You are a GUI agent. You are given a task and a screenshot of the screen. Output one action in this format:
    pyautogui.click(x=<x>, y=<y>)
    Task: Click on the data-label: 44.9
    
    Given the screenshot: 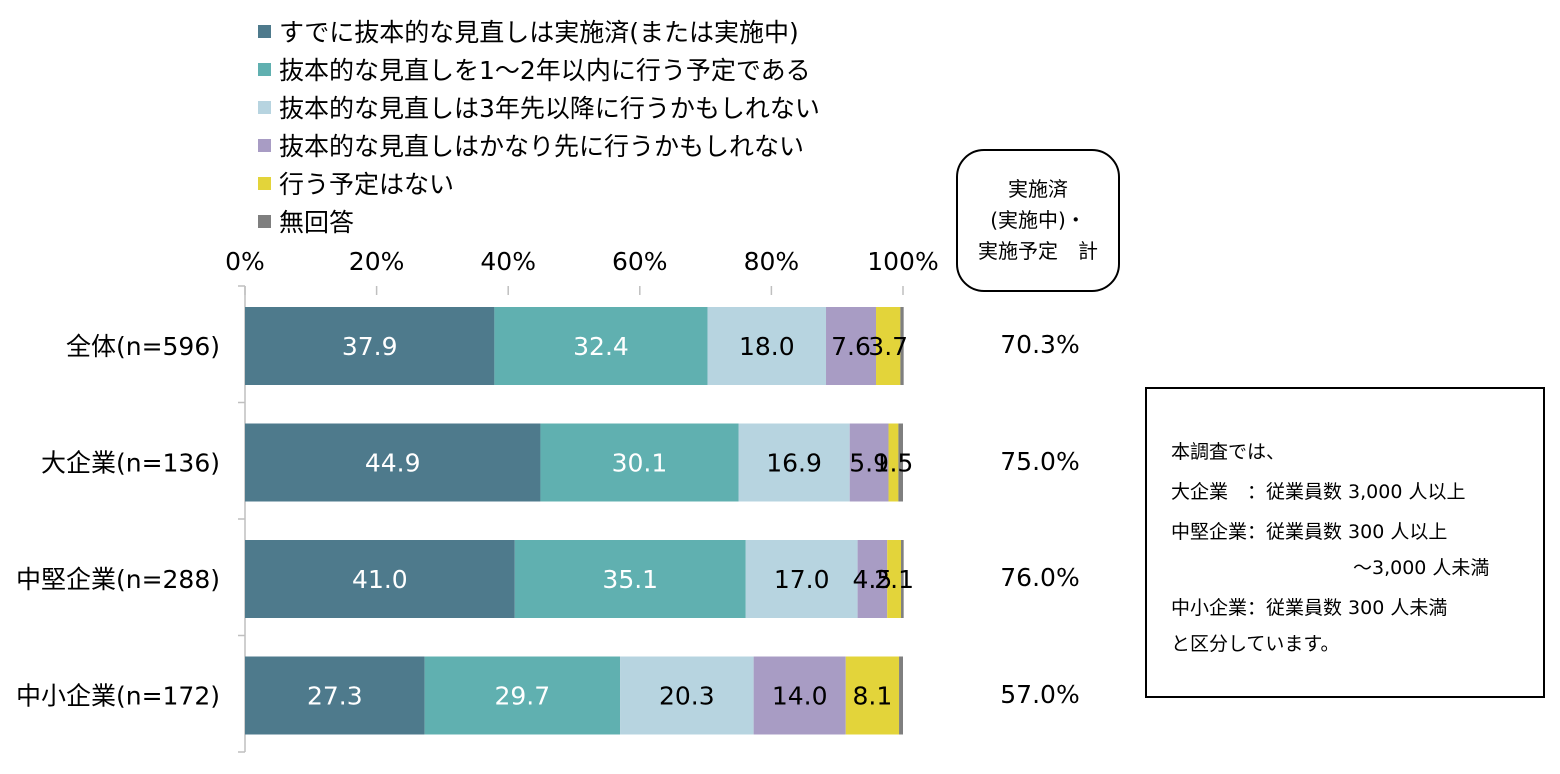 What is the action you would take?
    pyautogui.click(x=393, y=463)
    